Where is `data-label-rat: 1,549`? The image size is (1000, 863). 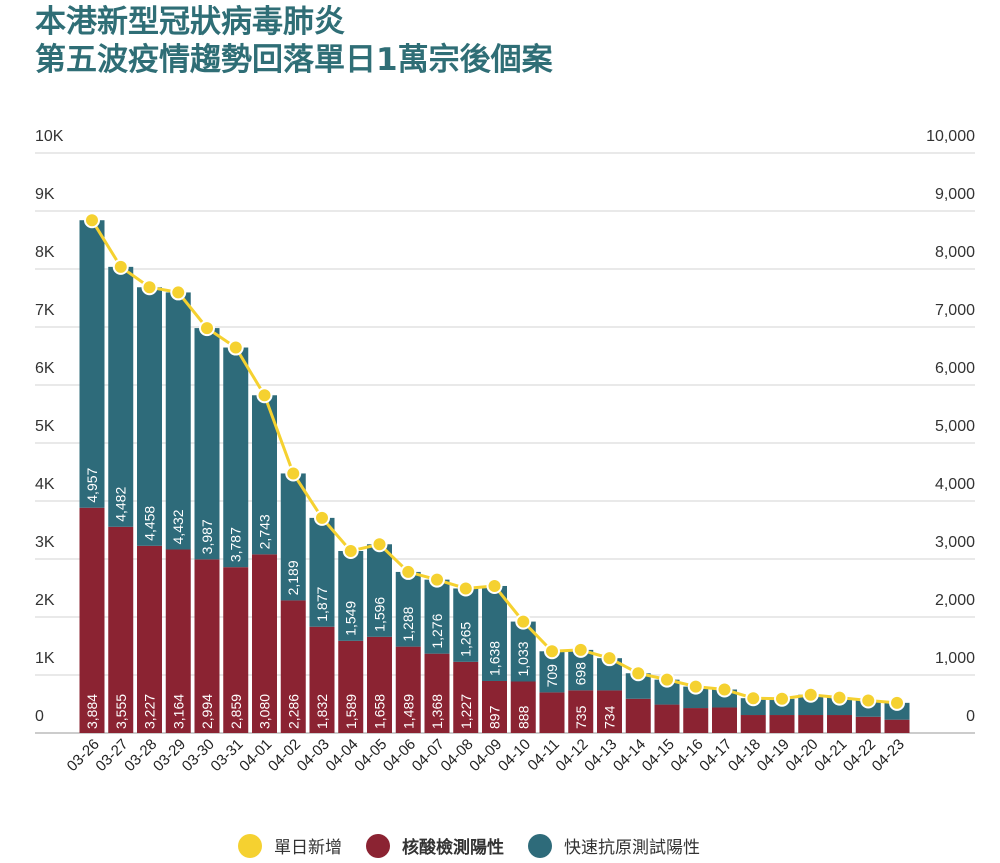
data-label-rat: 1,549 is located at coordinates (351, 618).